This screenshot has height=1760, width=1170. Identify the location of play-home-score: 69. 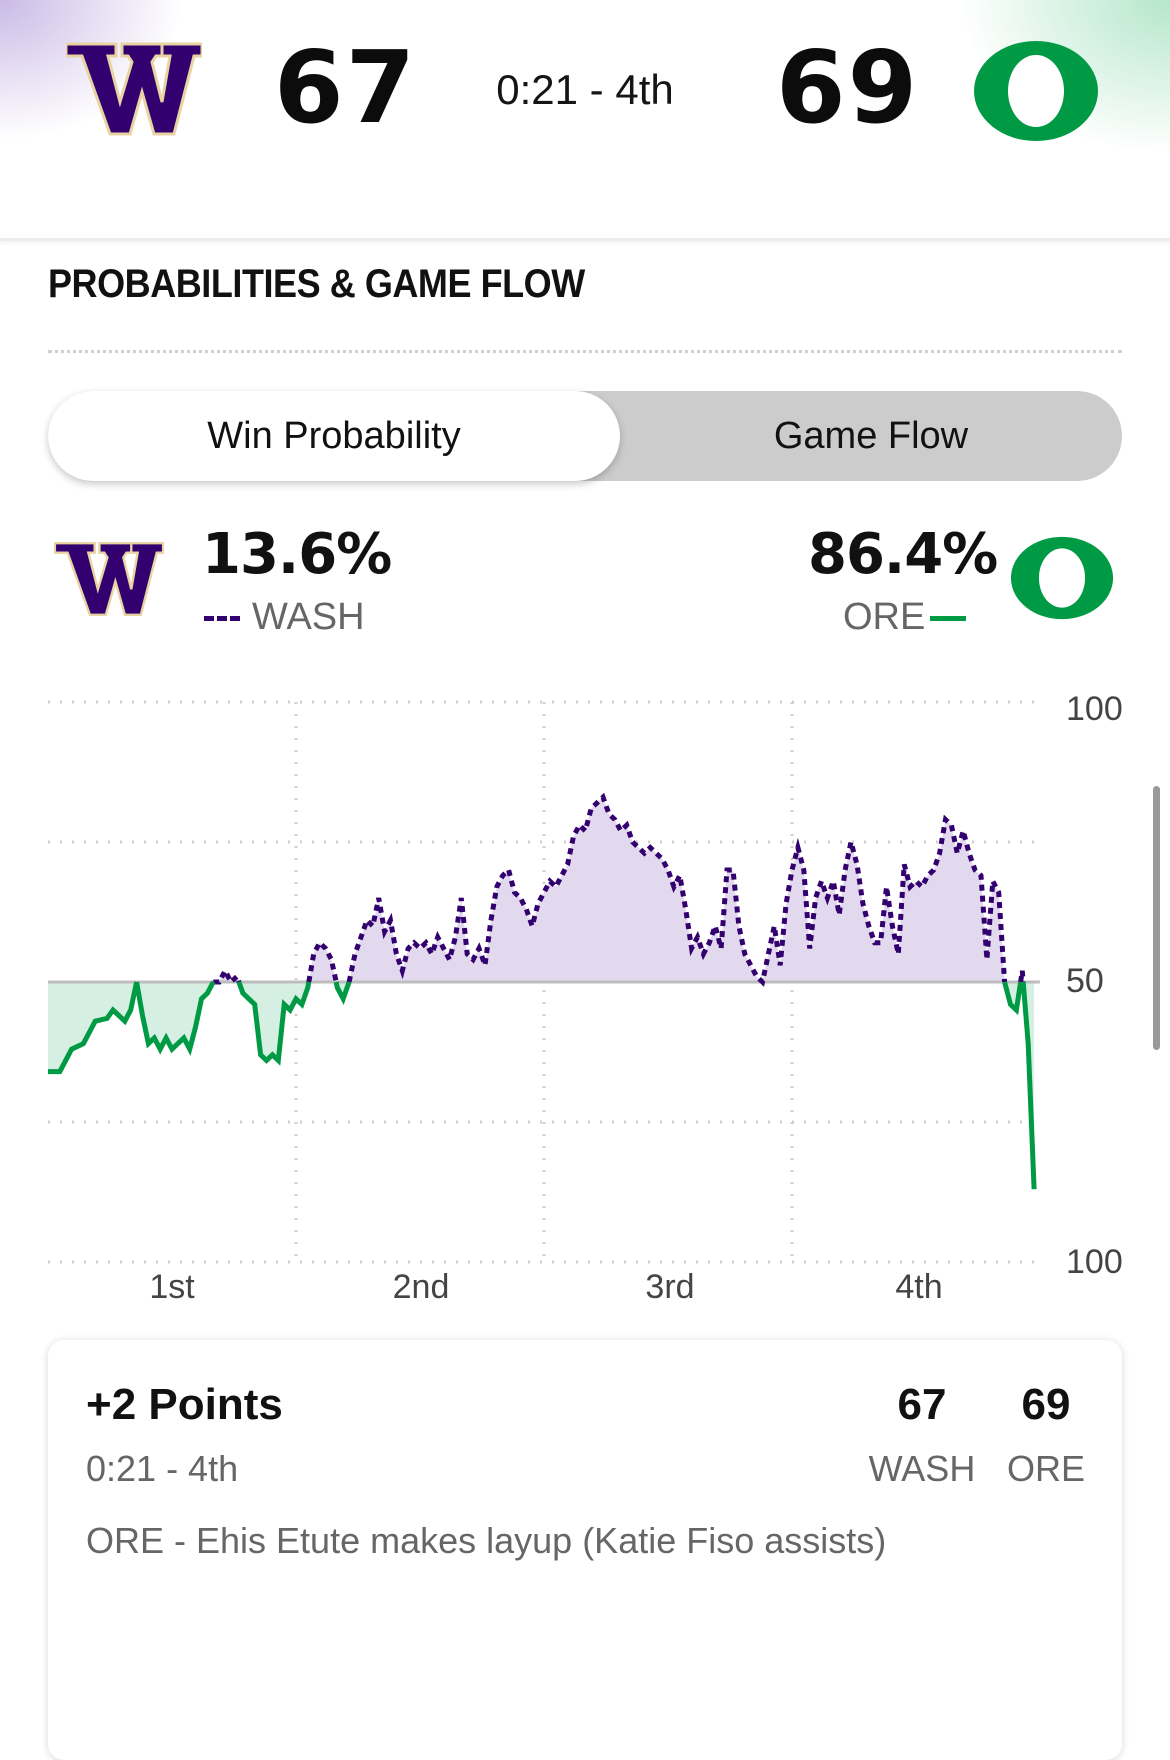
(1046, 1404).